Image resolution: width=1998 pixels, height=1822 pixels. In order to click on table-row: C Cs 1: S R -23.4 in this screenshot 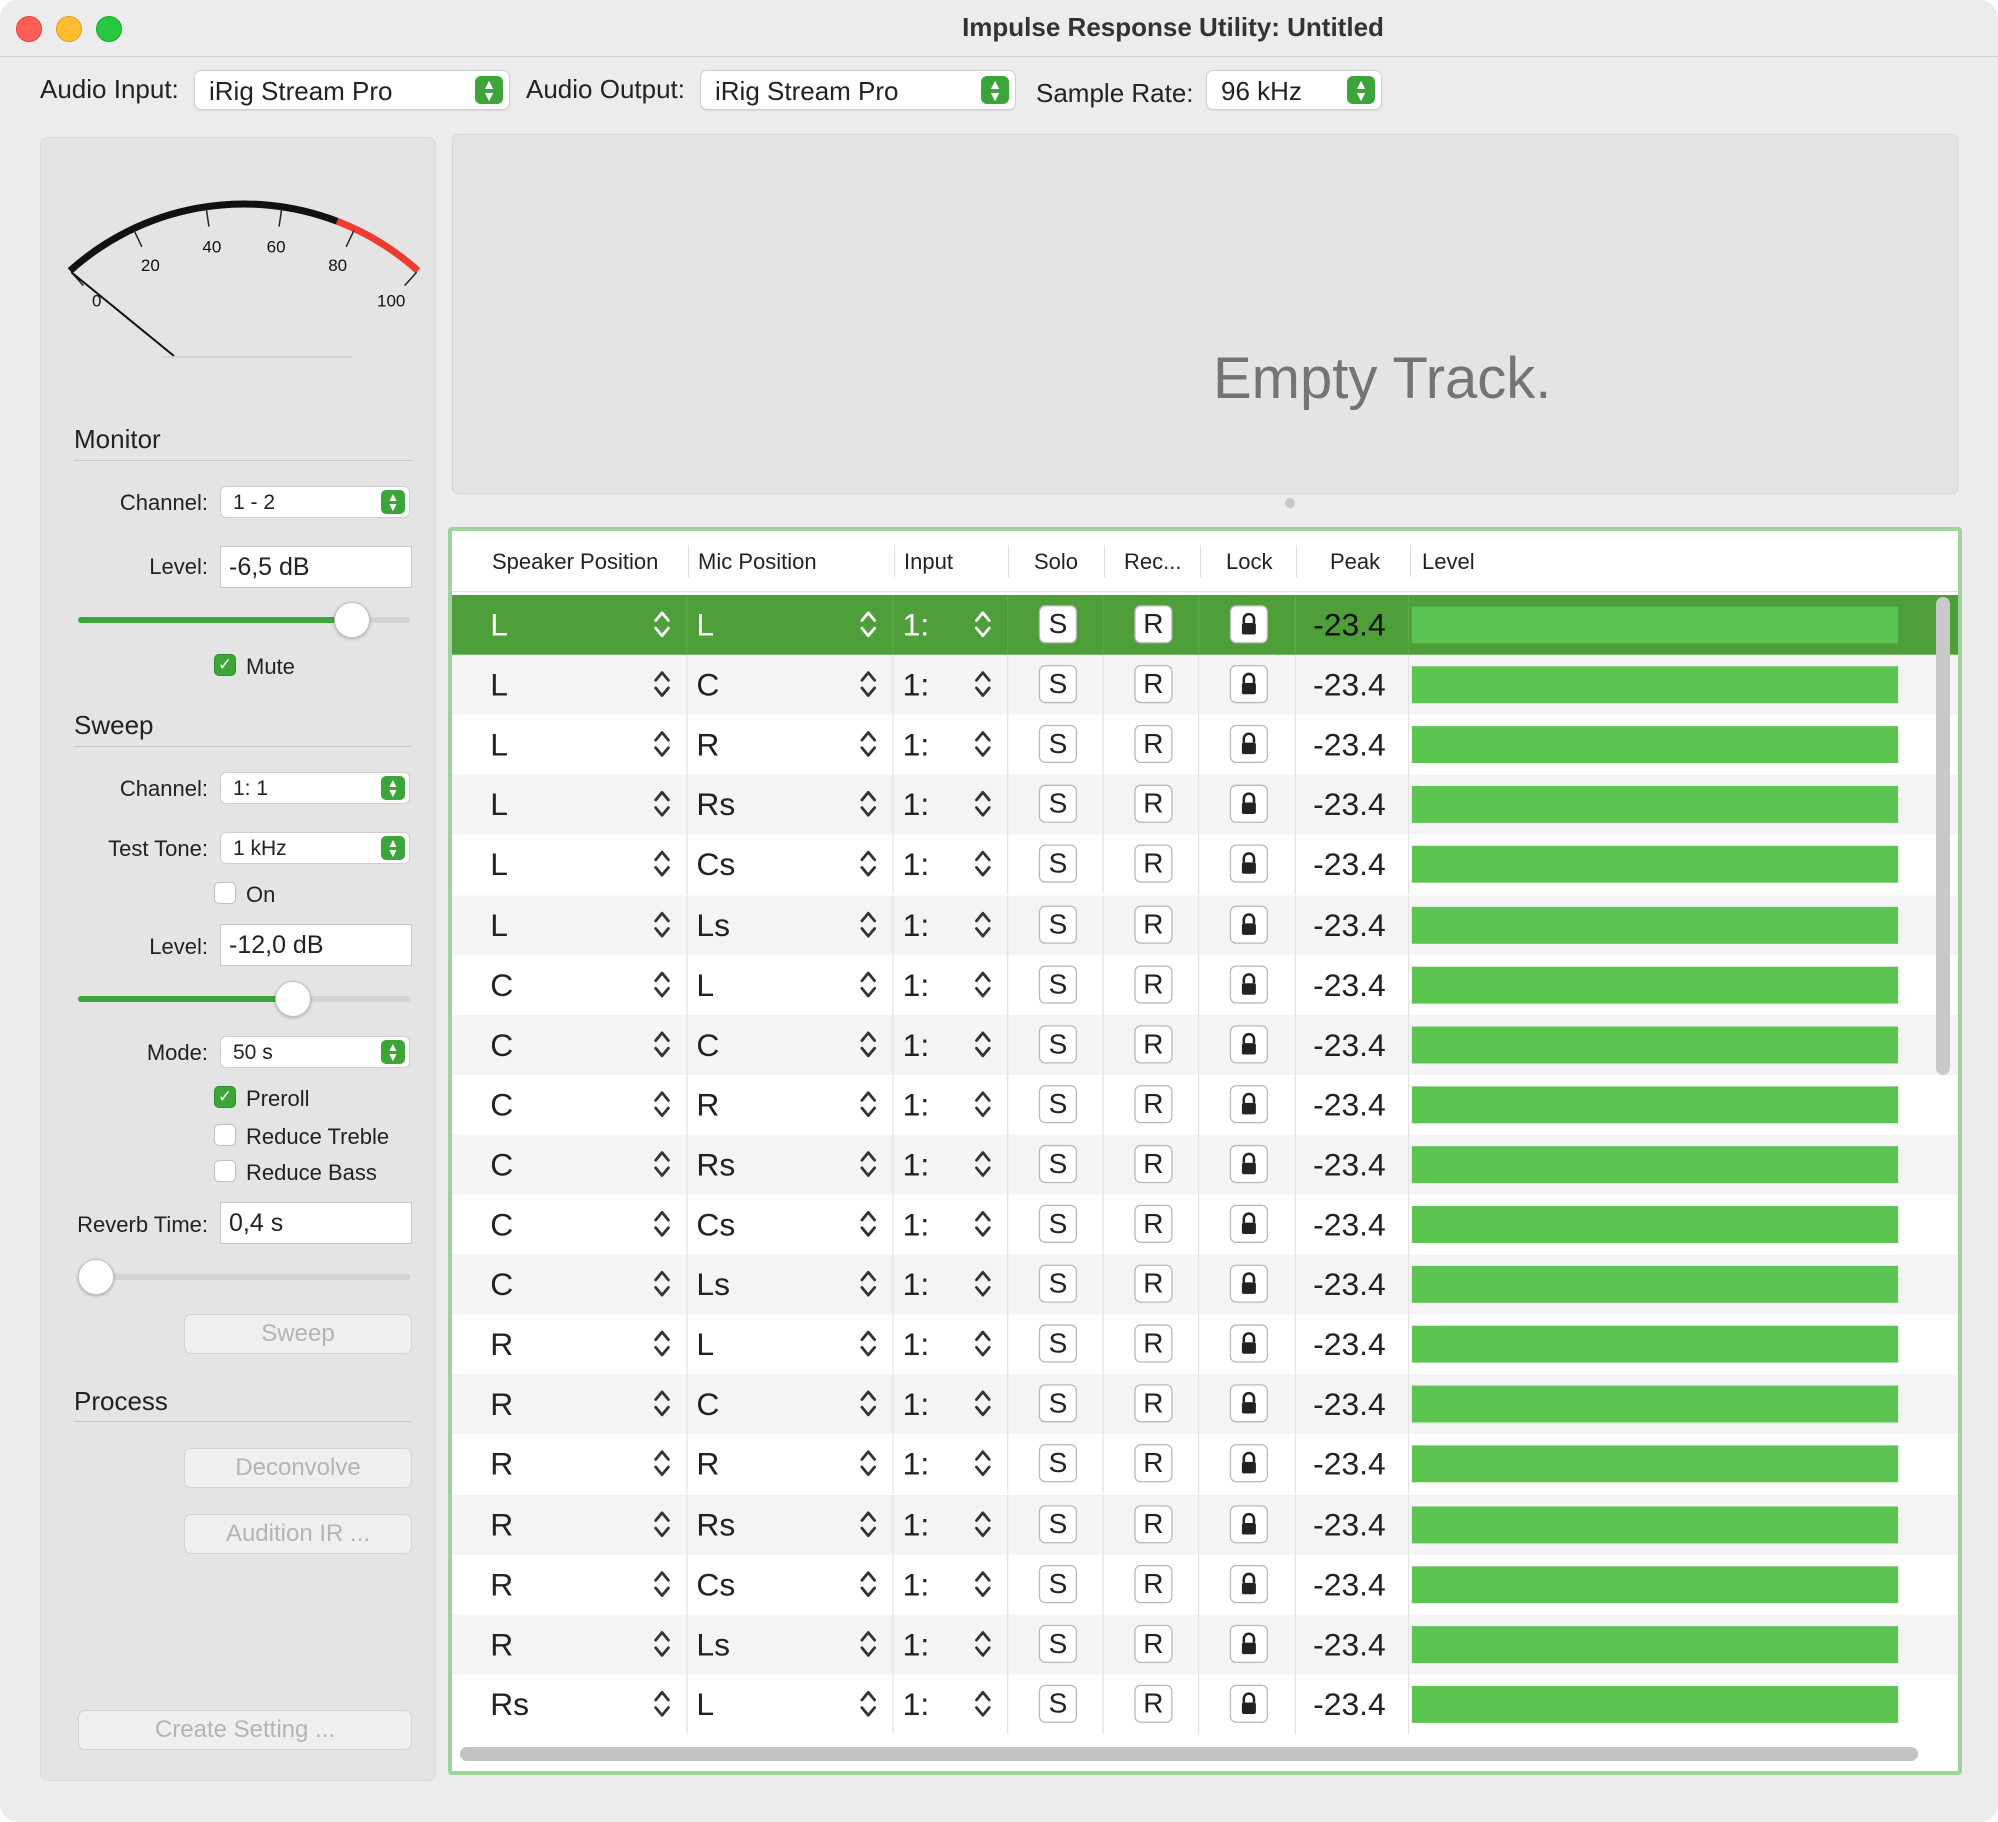, I will do `click(1205, 1224)`.